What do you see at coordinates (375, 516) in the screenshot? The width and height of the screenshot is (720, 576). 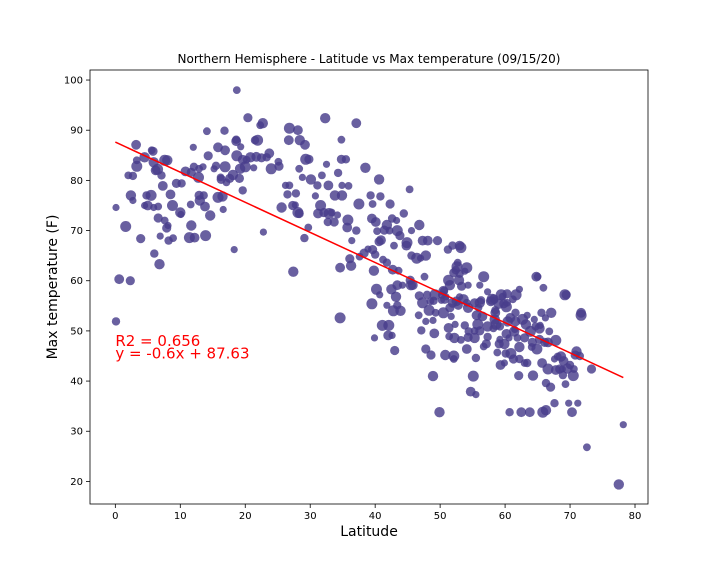 I see `x-tick-label: 40` at bounding box center [375, 516].